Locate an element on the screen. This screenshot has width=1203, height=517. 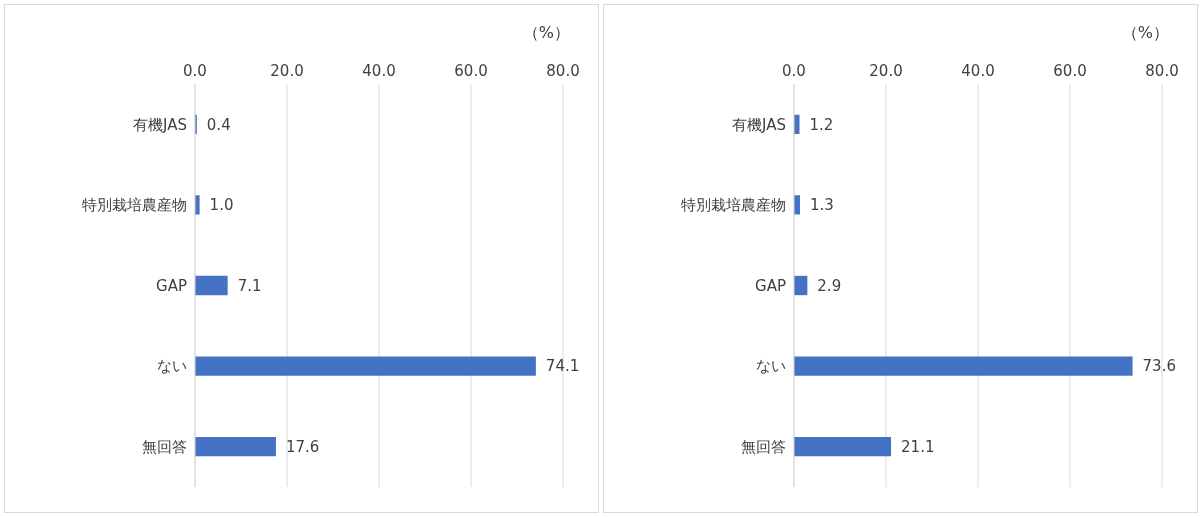
data-label: 1.0 is located at coordinates (221, 205).